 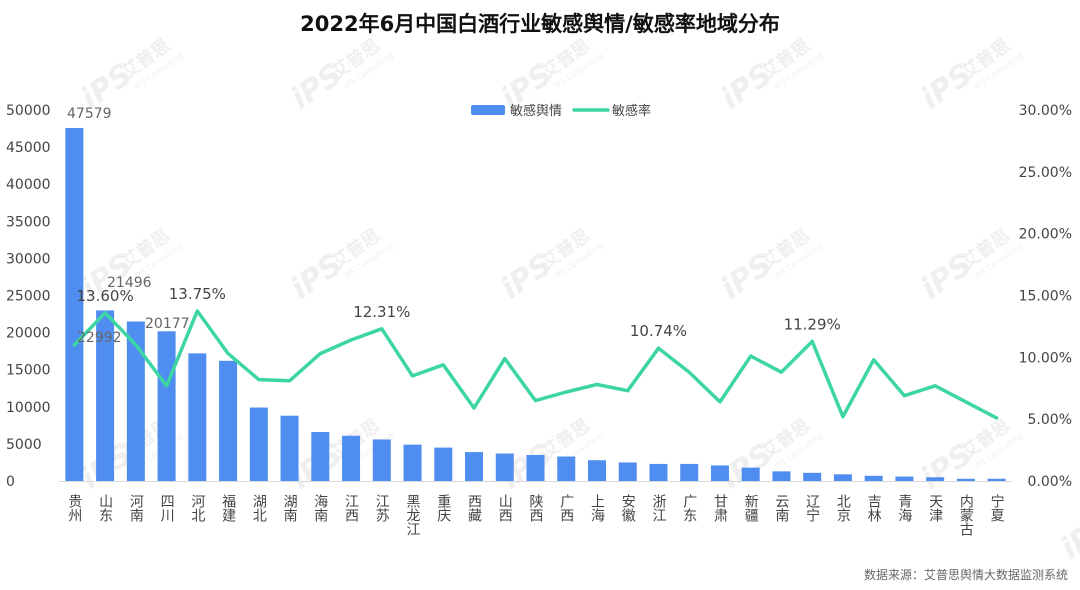 What do you see at coordinates (28, 408) in the screenshot?
I see `left-axis-tick-label: 10000` at bounding box center [28, 408].